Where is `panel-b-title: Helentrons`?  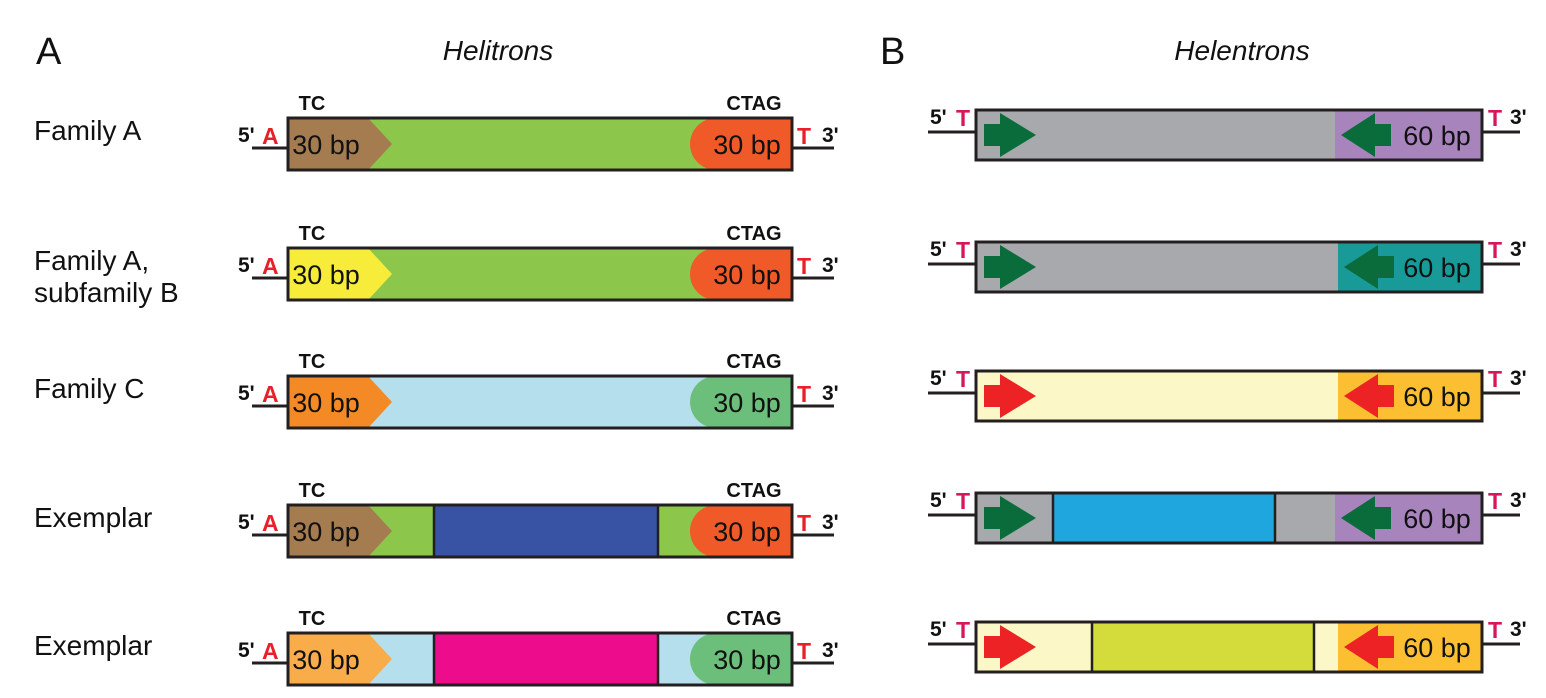
panel-b-title: Helentrons is located at coordinates (1241, 50).